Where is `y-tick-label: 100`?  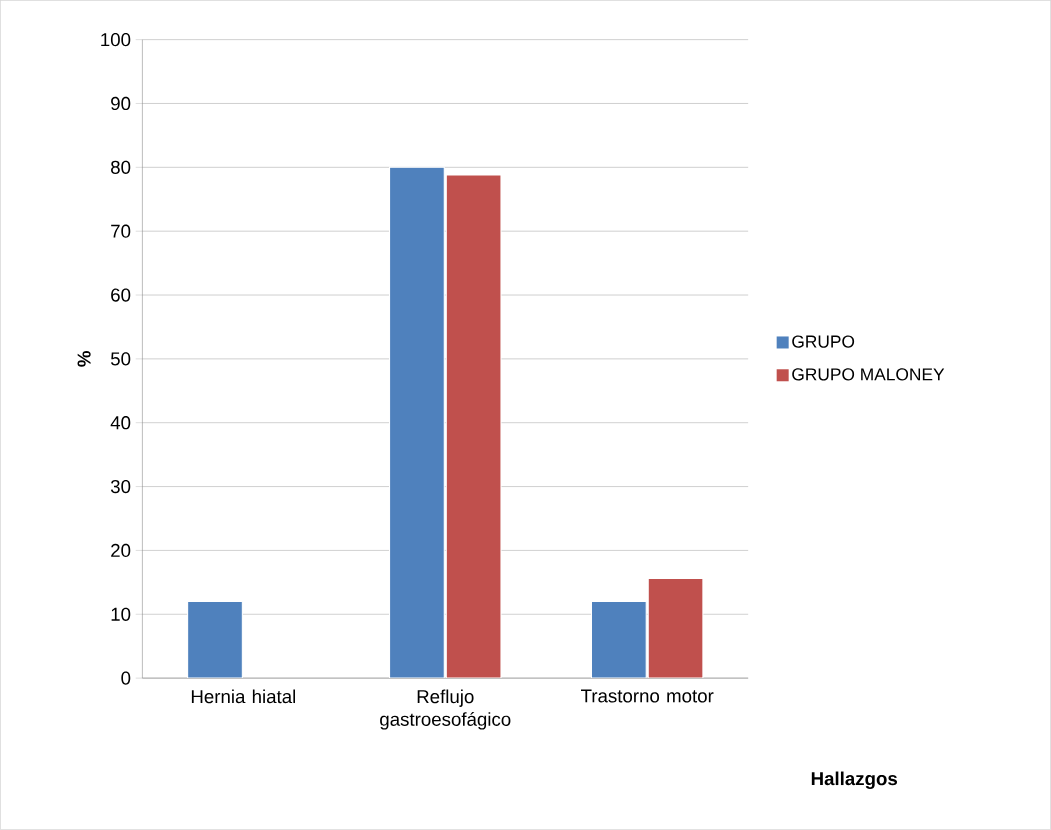
y-tick-label: 100 is located at coordinates (116, 40).